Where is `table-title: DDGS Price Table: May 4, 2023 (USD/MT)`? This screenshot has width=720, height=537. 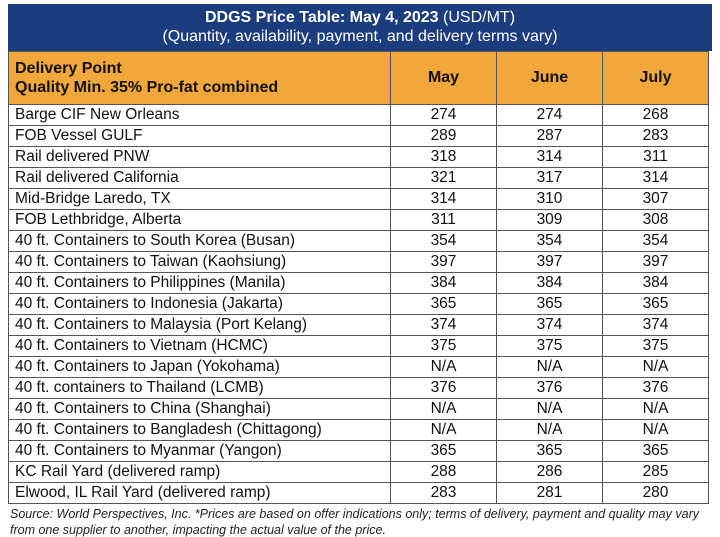
table-title: DDGS Price Table: May 4, 2023 (USD/MT) is located at coordinates (360, 17).